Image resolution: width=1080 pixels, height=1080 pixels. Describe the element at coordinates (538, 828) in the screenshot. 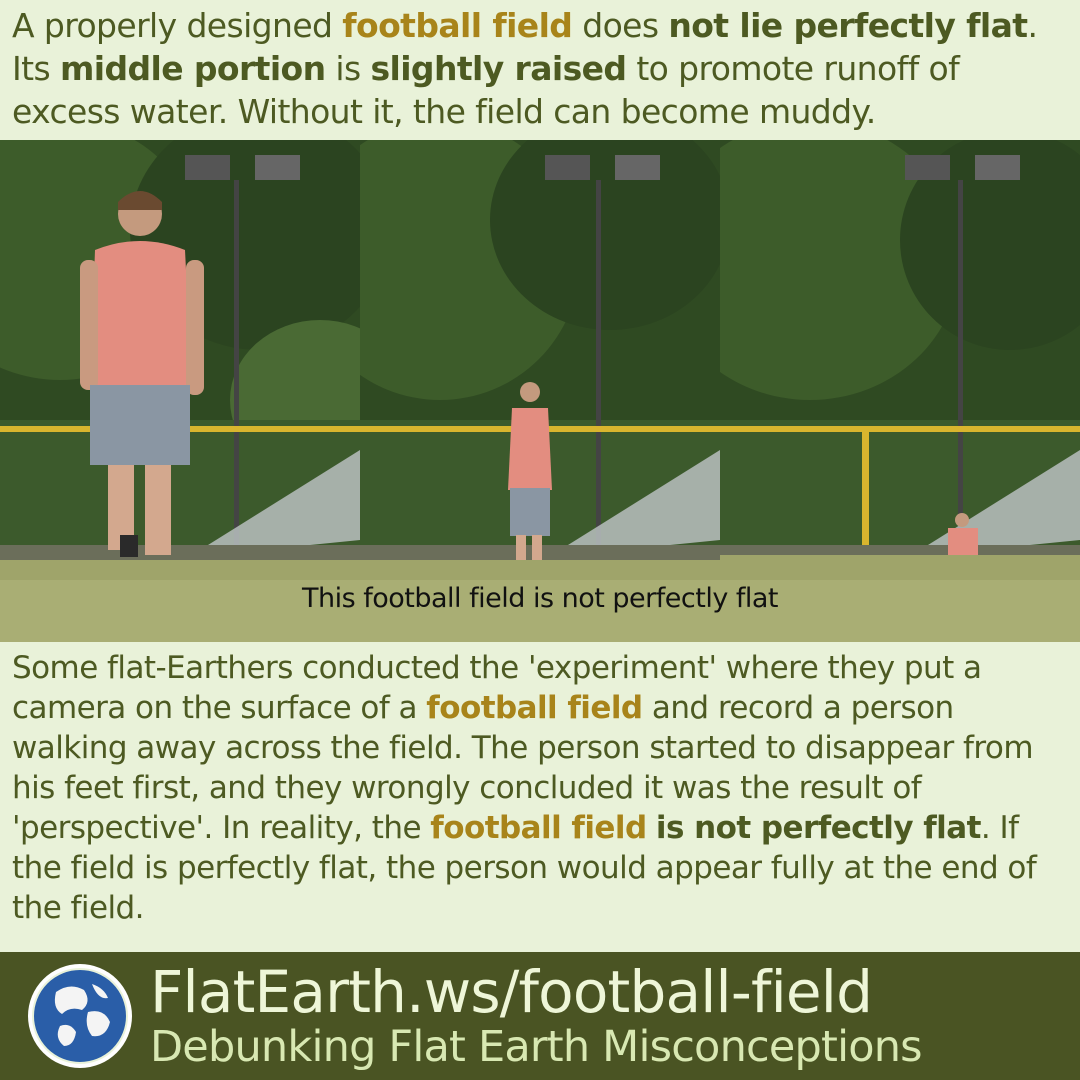

I see `body-highlight-football-field-2: football field` at that location.